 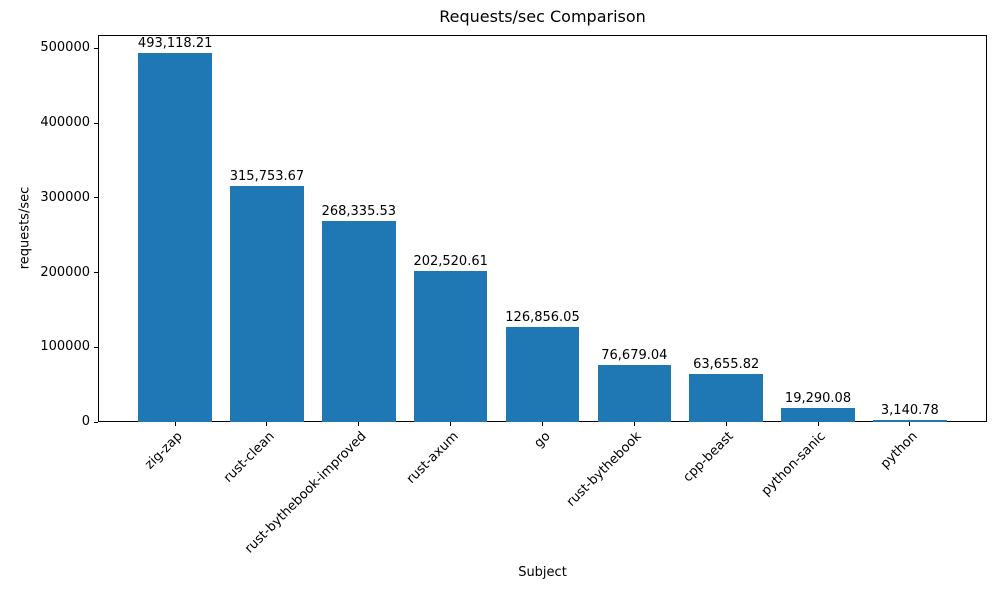 I want to click on bar-rust-clean, so click(x=267, y=304).